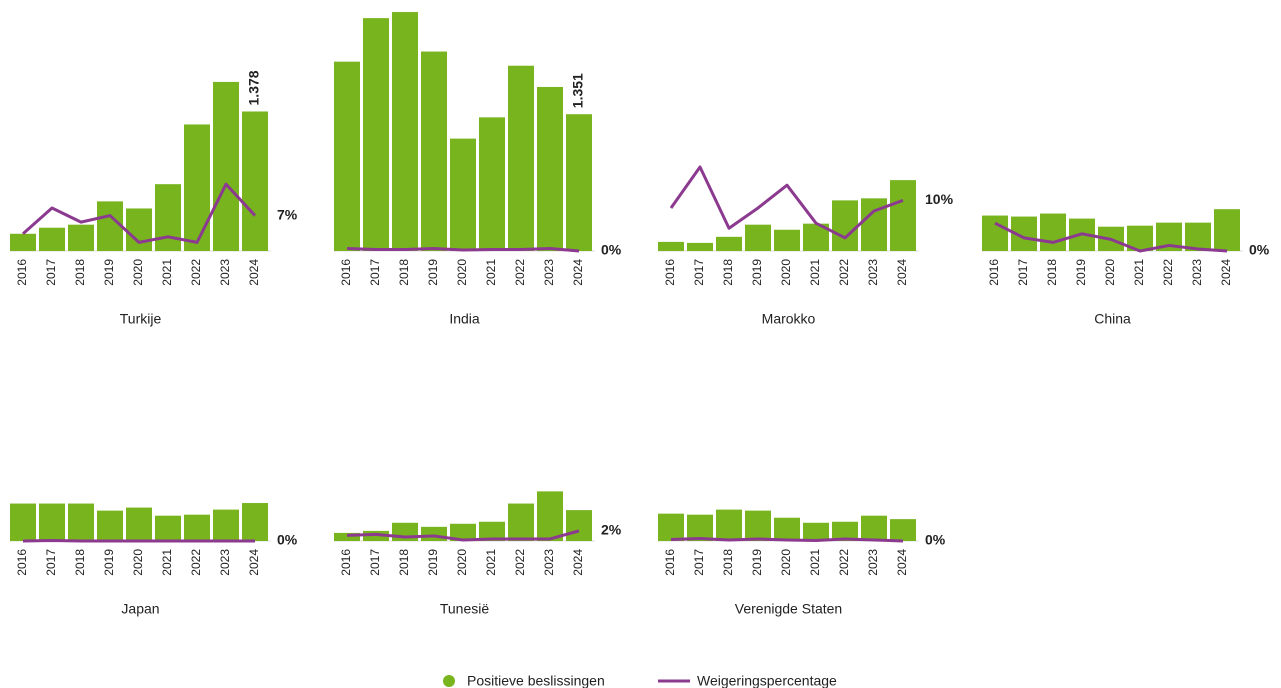  I want to click on panel-title: Verenigde Staten, so click(788, 609).